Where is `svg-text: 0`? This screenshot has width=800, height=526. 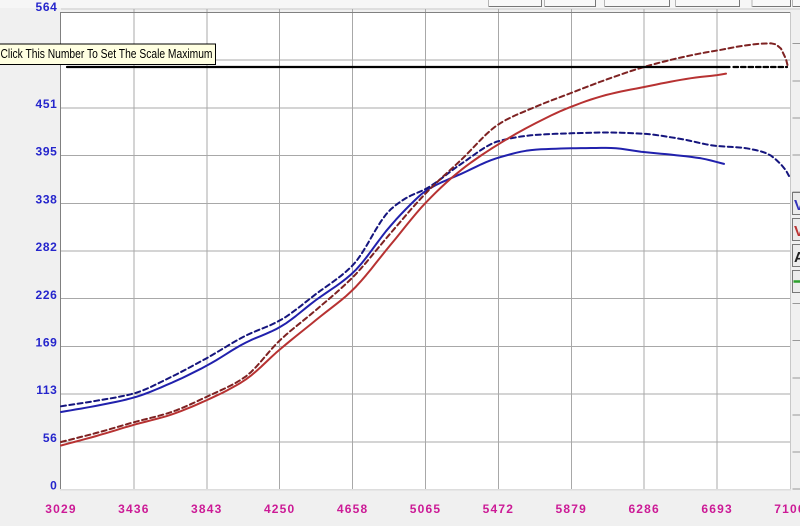
svg-text: 0 is located at coordinates (53, 486).